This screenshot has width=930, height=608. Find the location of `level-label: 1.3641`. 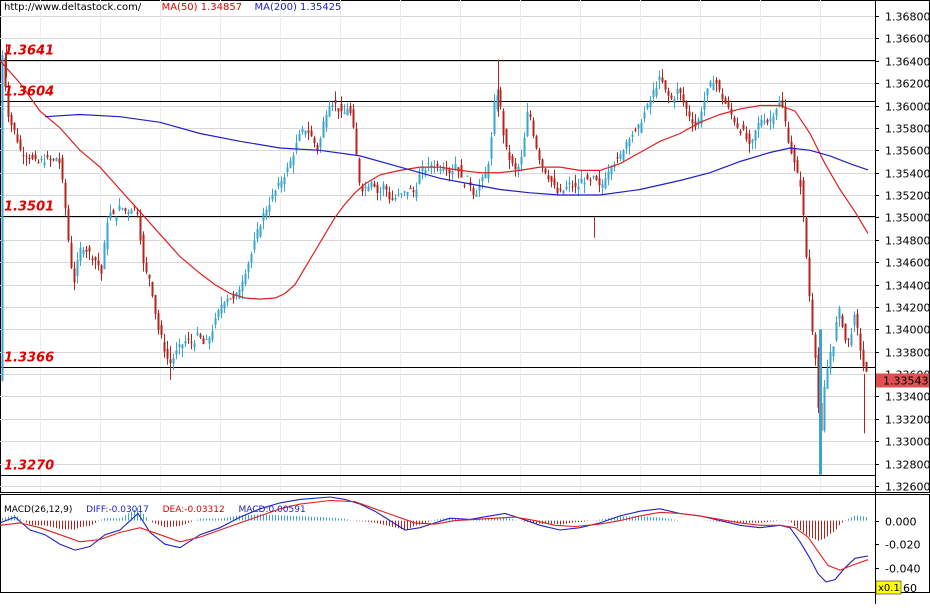

level-label: 1.3641 is located at coordinates (29, 51).